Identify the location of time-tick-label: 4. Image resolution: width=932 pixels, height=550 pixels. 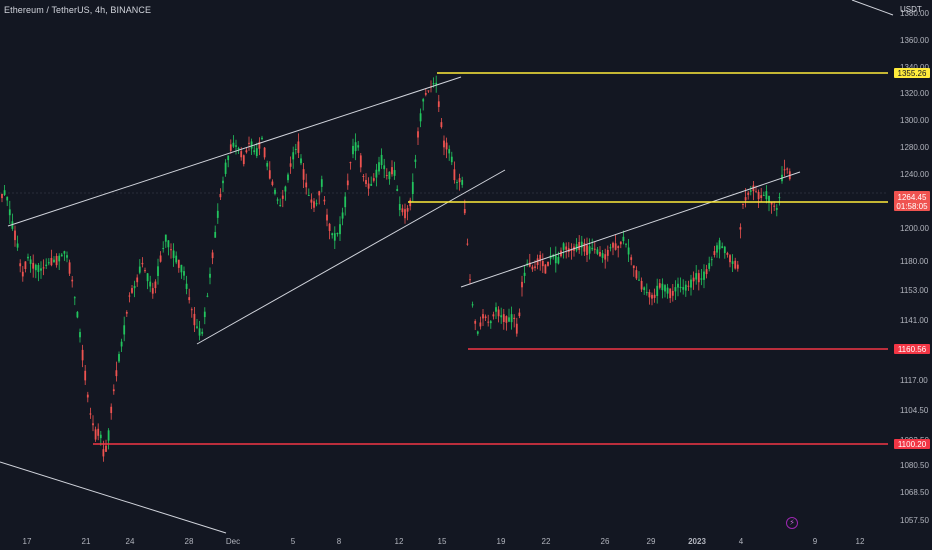
(741, 541).